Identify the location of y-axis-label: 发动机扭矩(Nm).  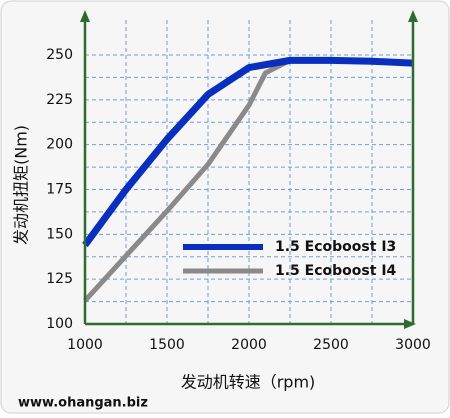
(21, 185).